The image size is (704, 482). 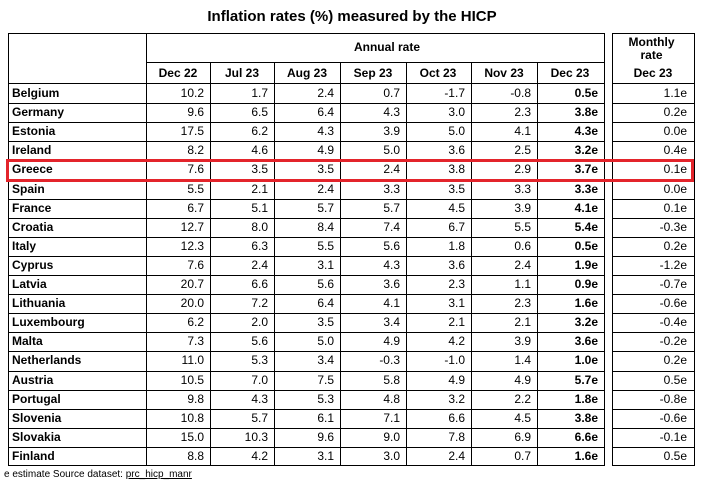 What do you see at coordinates (673, 322) in the screenshot?
I see `table-cell: -0.4e` at bounding box center [673, 322].